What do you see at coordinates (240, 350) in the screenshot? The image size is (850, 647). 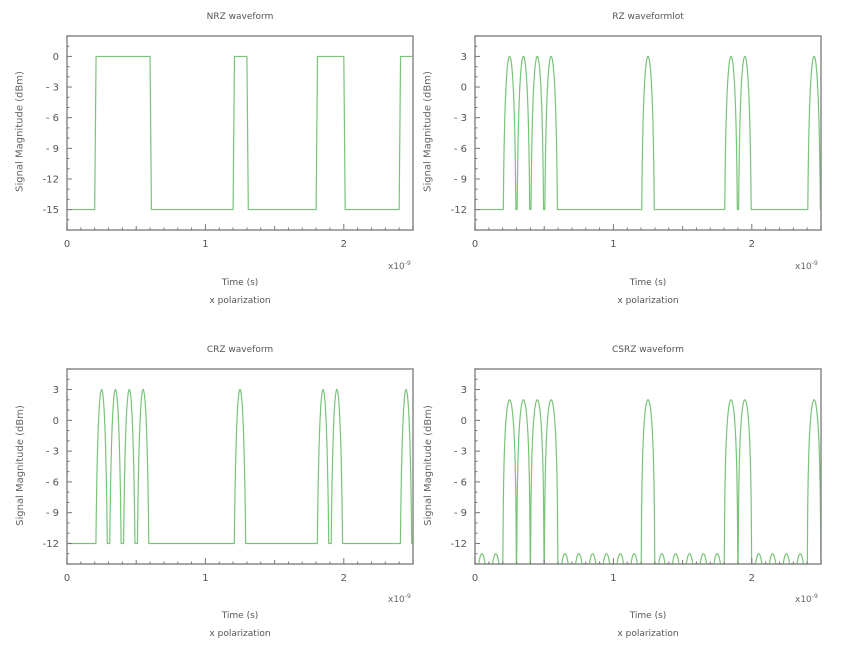 I see `chart-title: CRZ waveform` at bounding box center [240, 350].